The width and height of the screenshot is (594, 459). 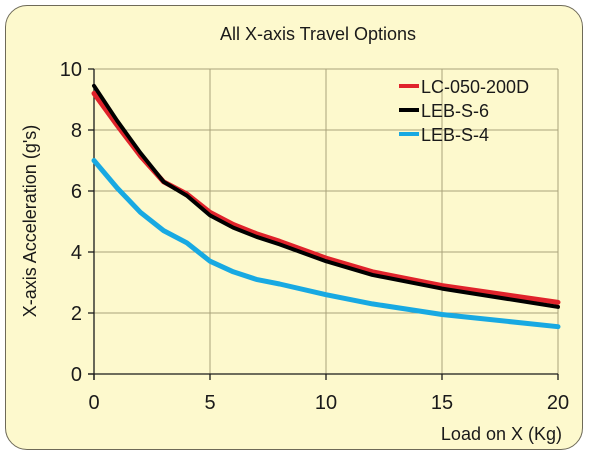 What do you see at coordinates (76, 253) in the screenshot?
I see `y-tick-label: 4` at bounding box center [76, 253].